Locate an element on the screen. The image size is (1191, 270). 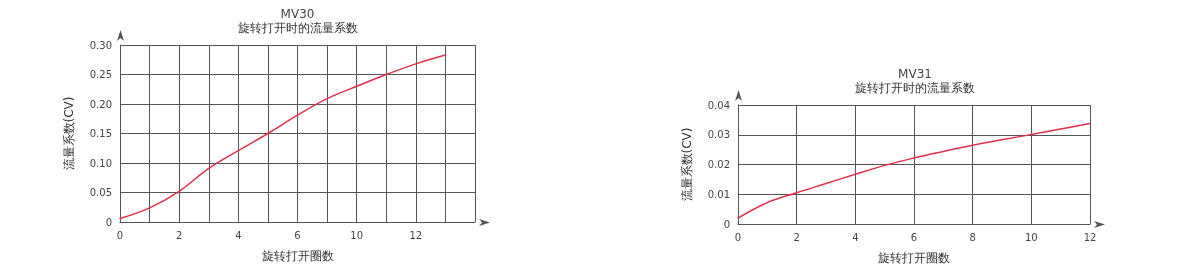
x-tick-label: 8 is located at coordinates (972, 237).